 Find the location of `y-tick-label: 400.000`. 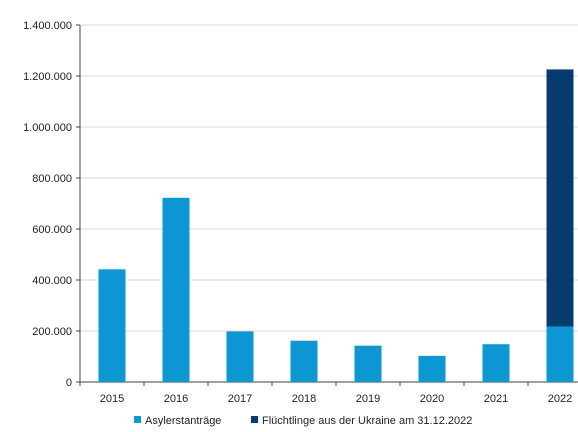

y-tick-label: 400.000 is located at coordinates (52, 281).